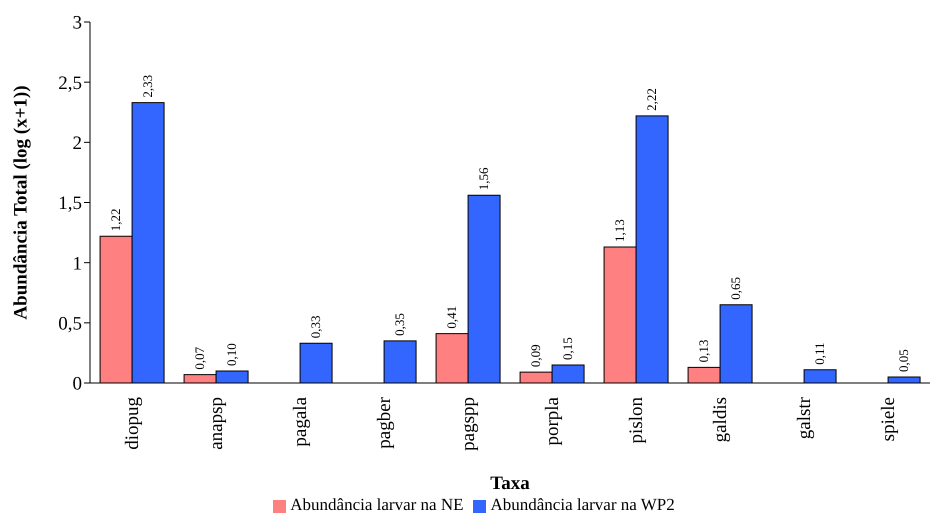  I want to click on x-tick-label: galstr, so click(804, 418).